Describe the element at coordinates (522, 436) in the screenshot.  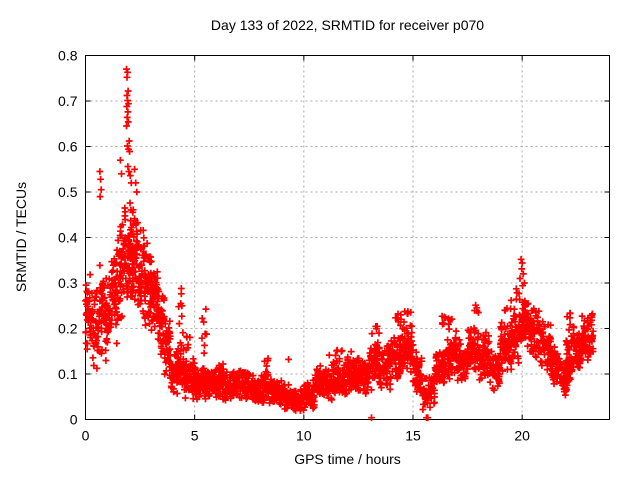
I see `x-tick-label: 20` at that location.